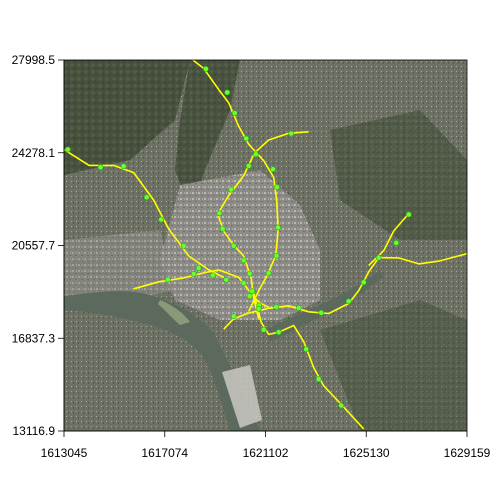 This screenshot has width=504, height=504. Describe the element at coordinates (119, 265) in the screenshot. I see `urban-west` at that location.